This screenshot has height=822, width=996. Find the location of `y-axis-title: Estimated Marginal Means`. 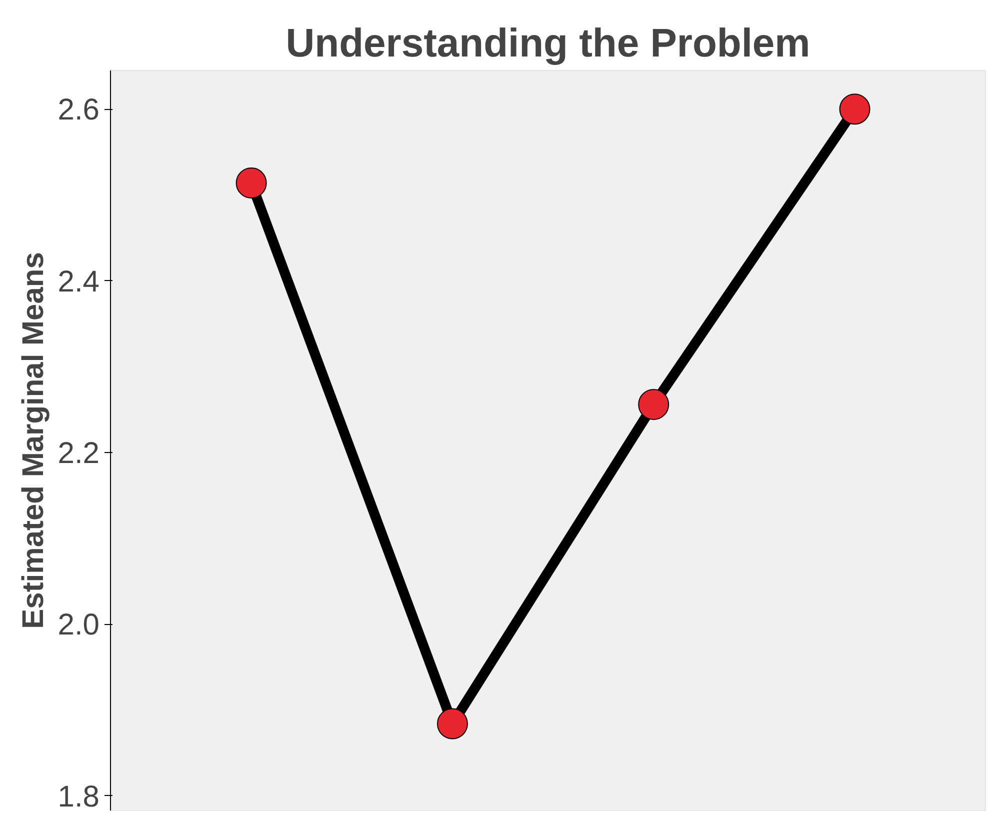

y-axis-title: Estimated Marginal Means is located at coordinates (33, 440).